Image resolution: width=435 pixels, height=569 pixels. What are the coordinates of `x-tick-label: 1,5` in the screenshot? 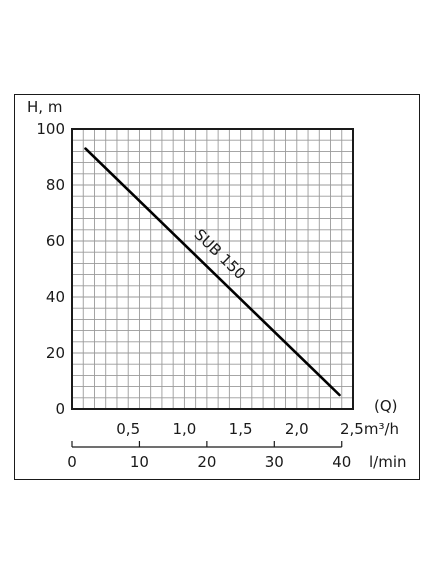 It's located at (241, 429).